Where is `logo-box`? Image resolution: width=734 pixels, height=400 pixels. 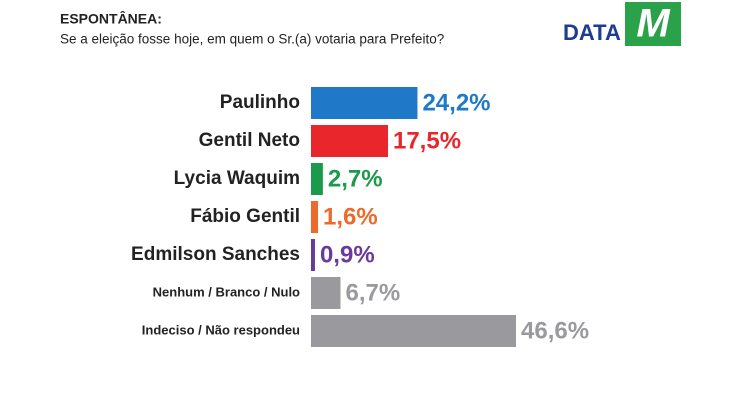 logo-box is located at coordinates (653, 24).